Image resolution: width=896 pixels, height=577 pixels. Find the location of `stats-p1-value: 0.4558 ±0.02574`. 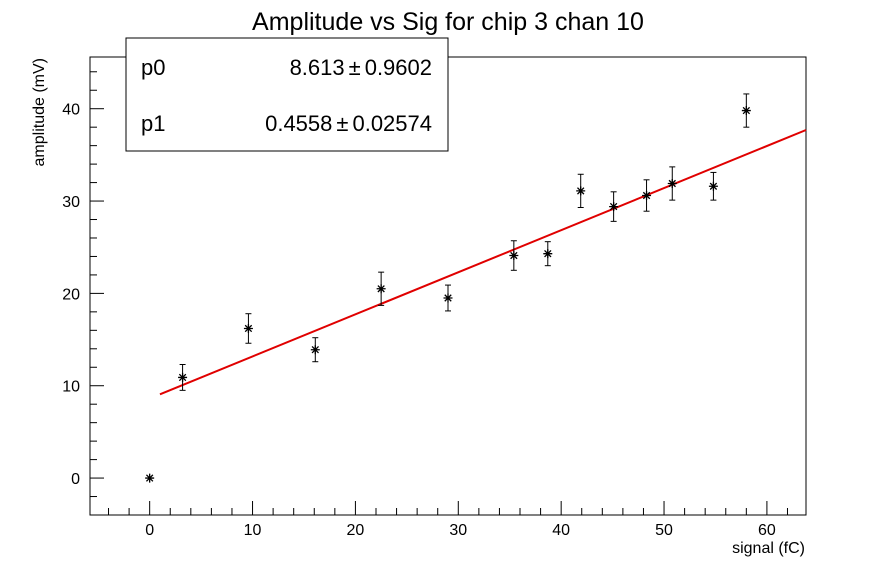

stats-p1-value: 0.4558 ±0.02574 is located at coordinates (348, 123).